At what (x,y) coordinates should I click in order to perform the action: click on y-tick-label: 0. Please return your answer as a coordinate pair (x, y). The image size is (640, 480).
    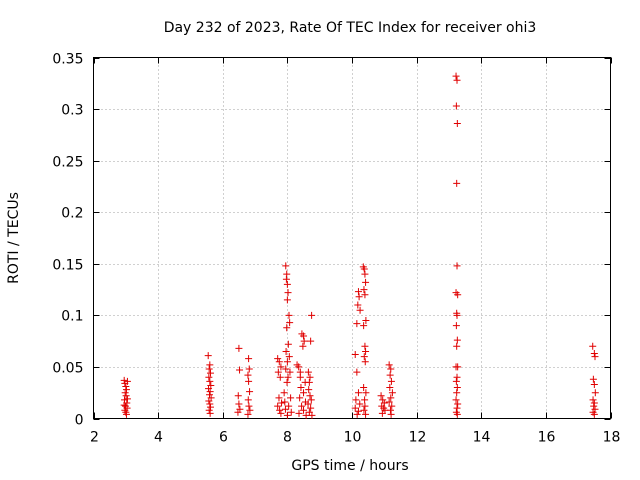
    Looking at the image, I should click on (79, 421).